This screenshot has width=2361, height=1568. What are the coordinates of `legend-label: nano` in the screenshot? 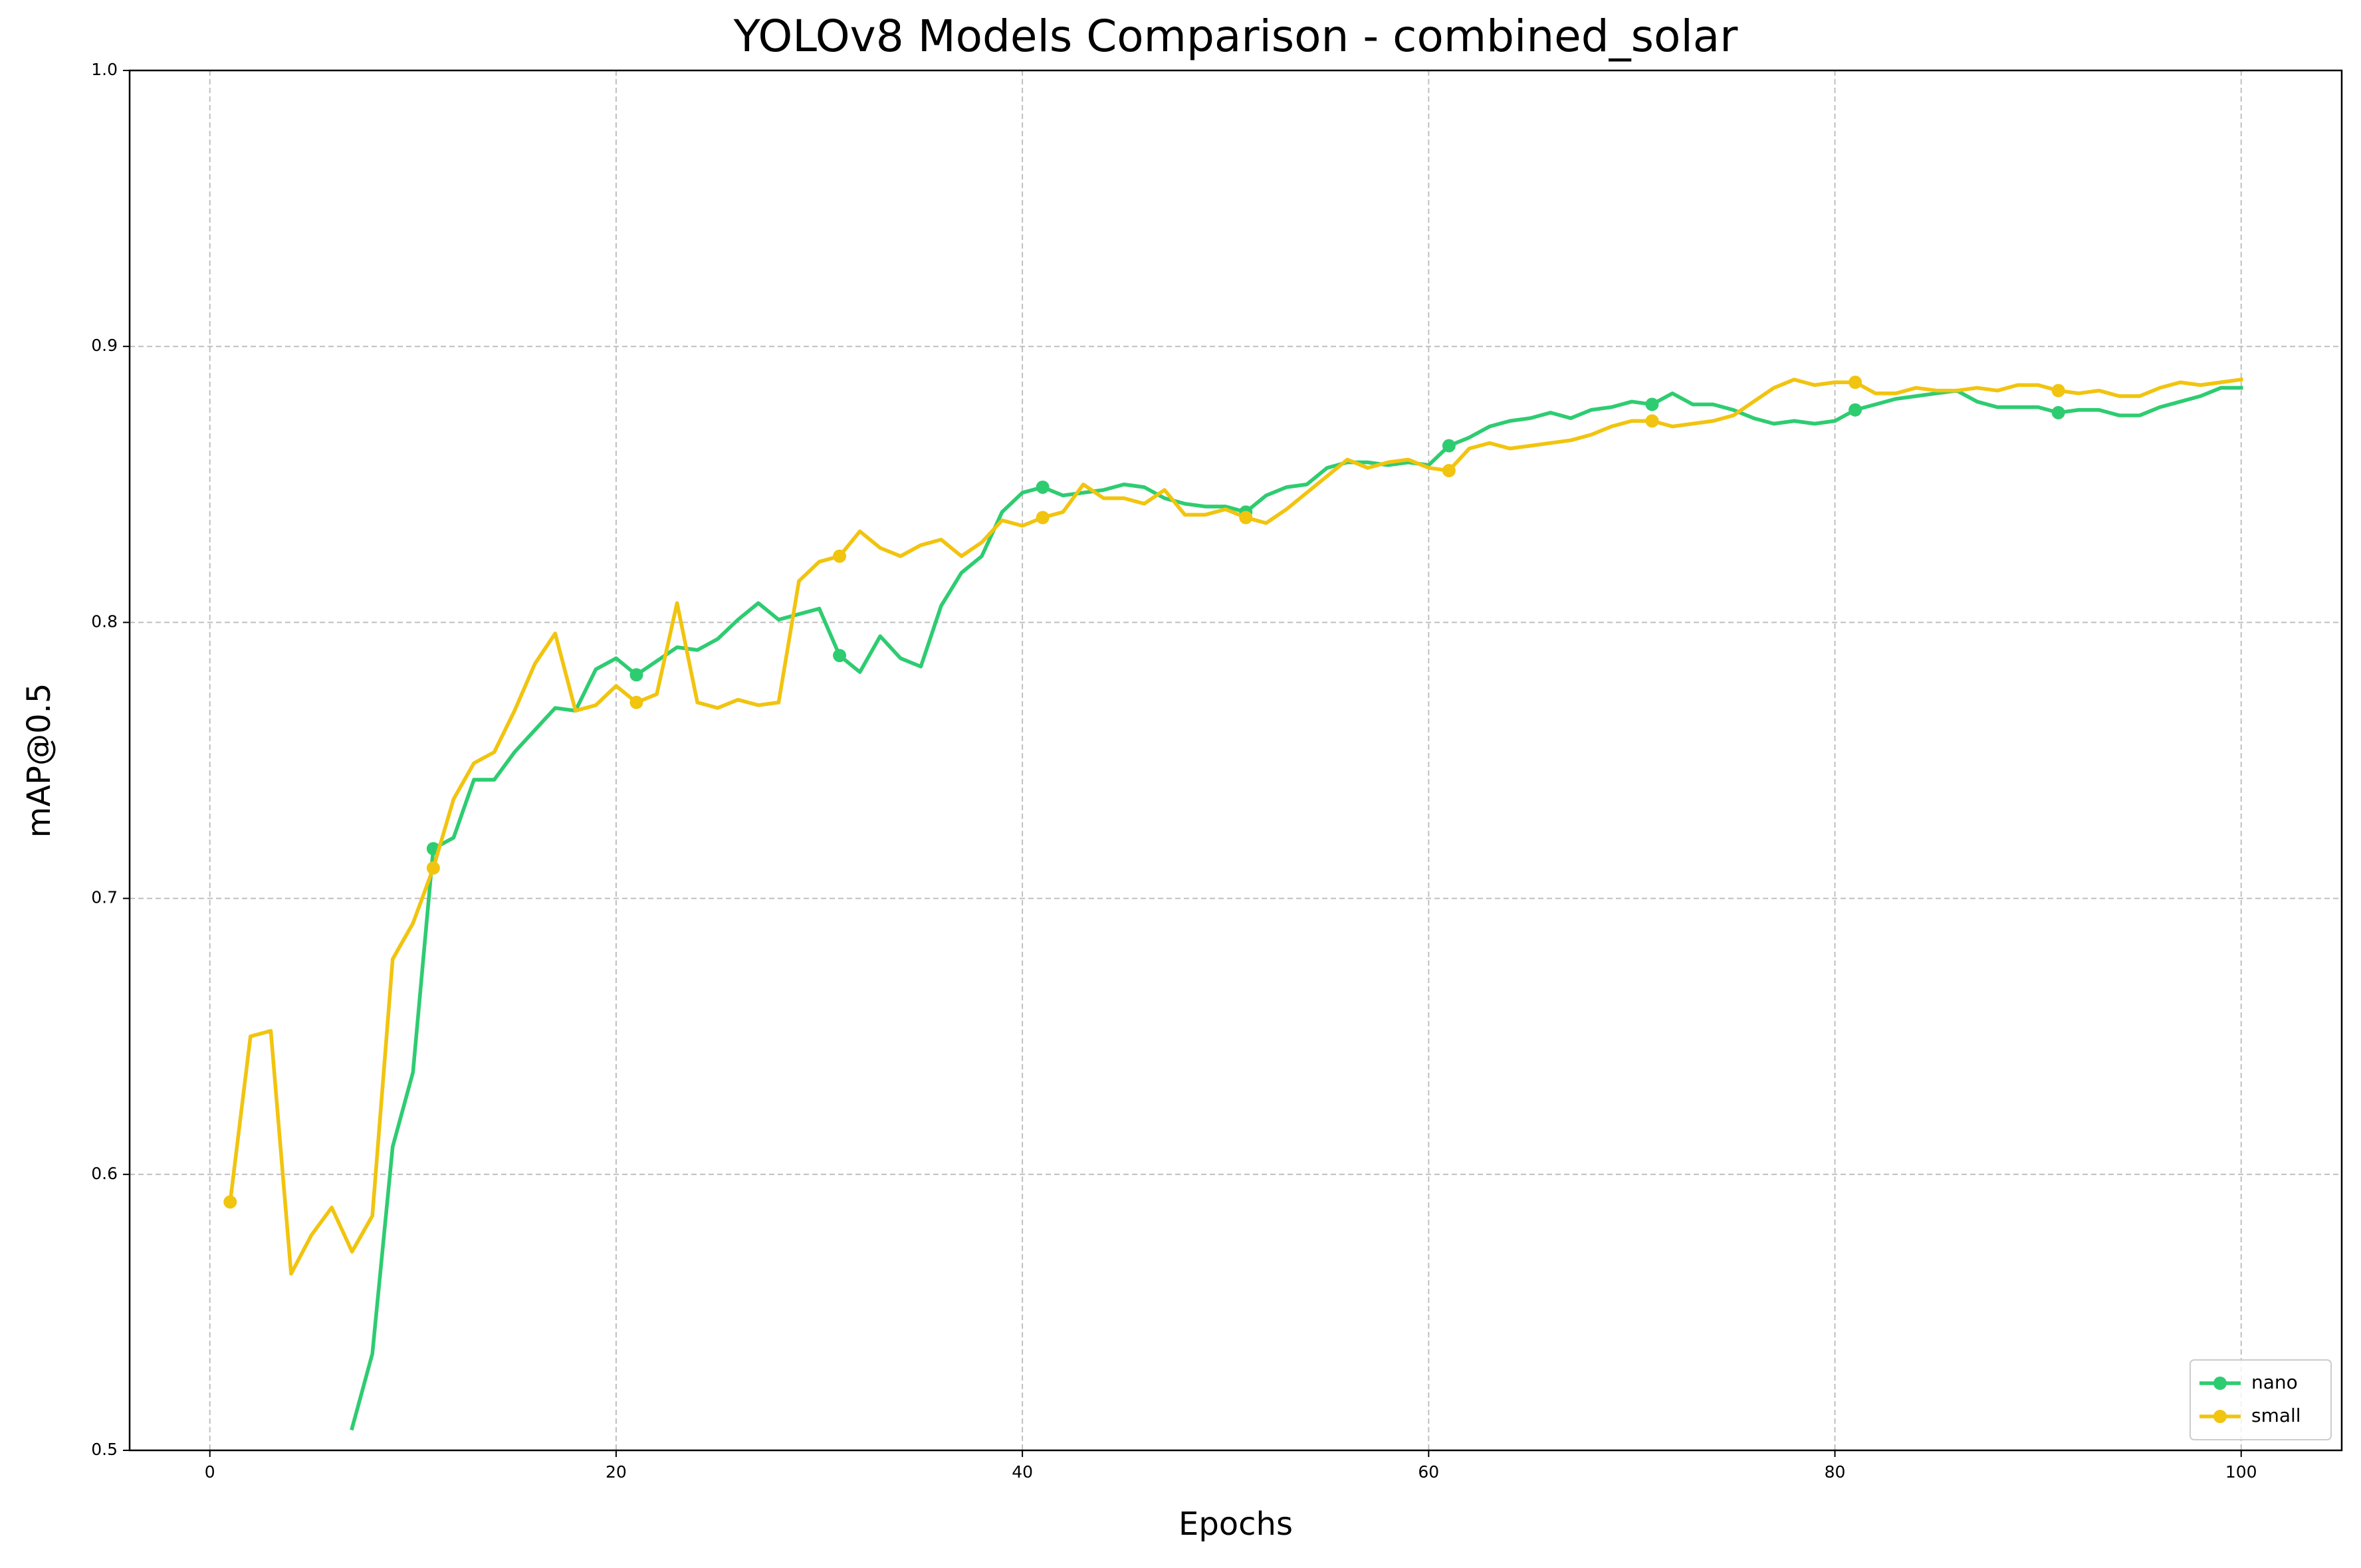 It's located at (2274, 1382).